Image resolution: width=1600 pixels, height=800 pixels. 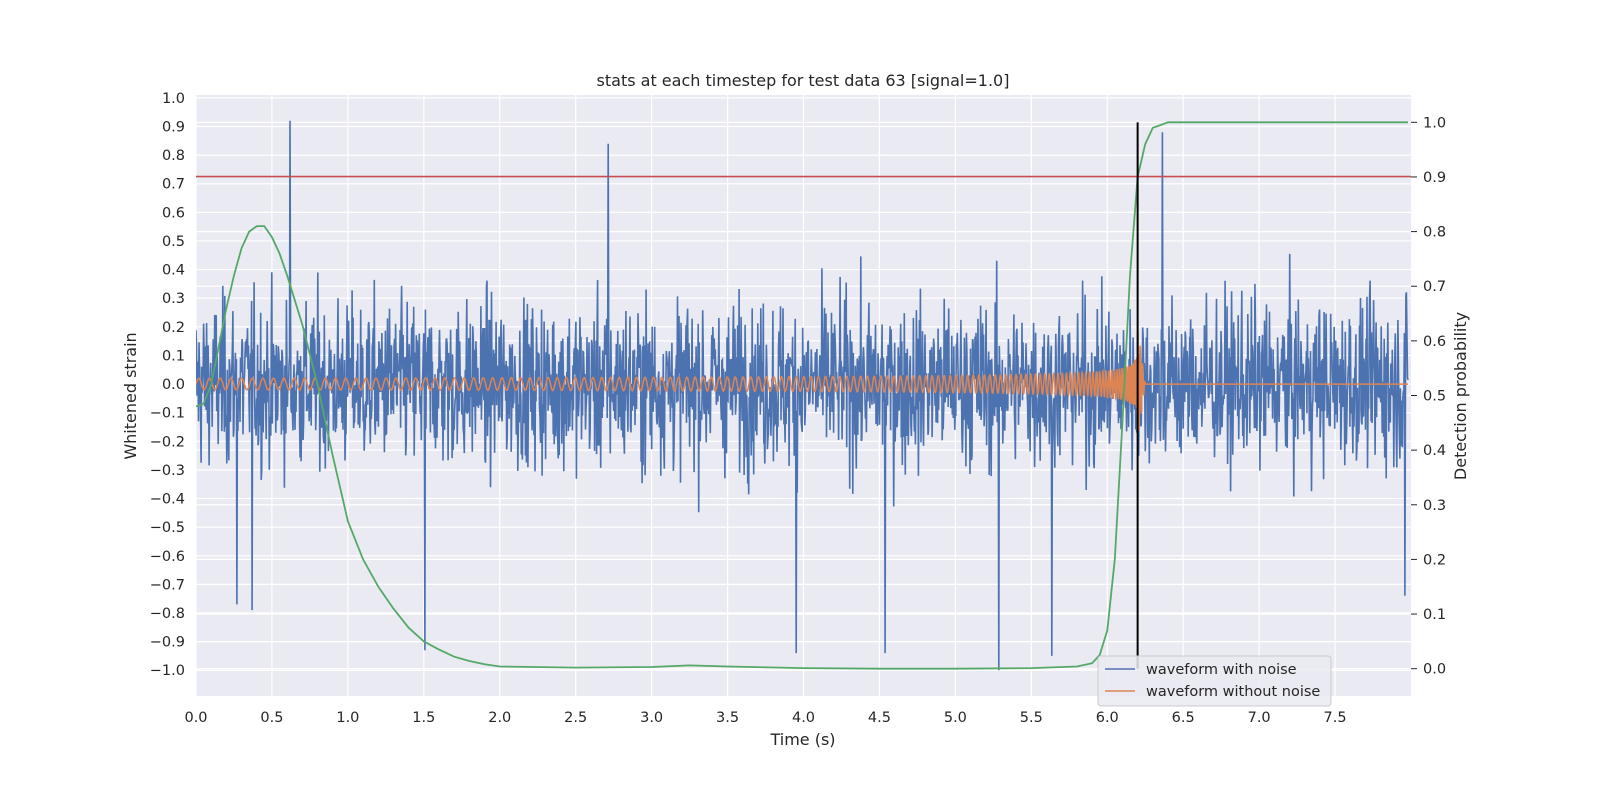 I want to click on y-right-tick-label: 0.5, so click(x=1434, y=397).